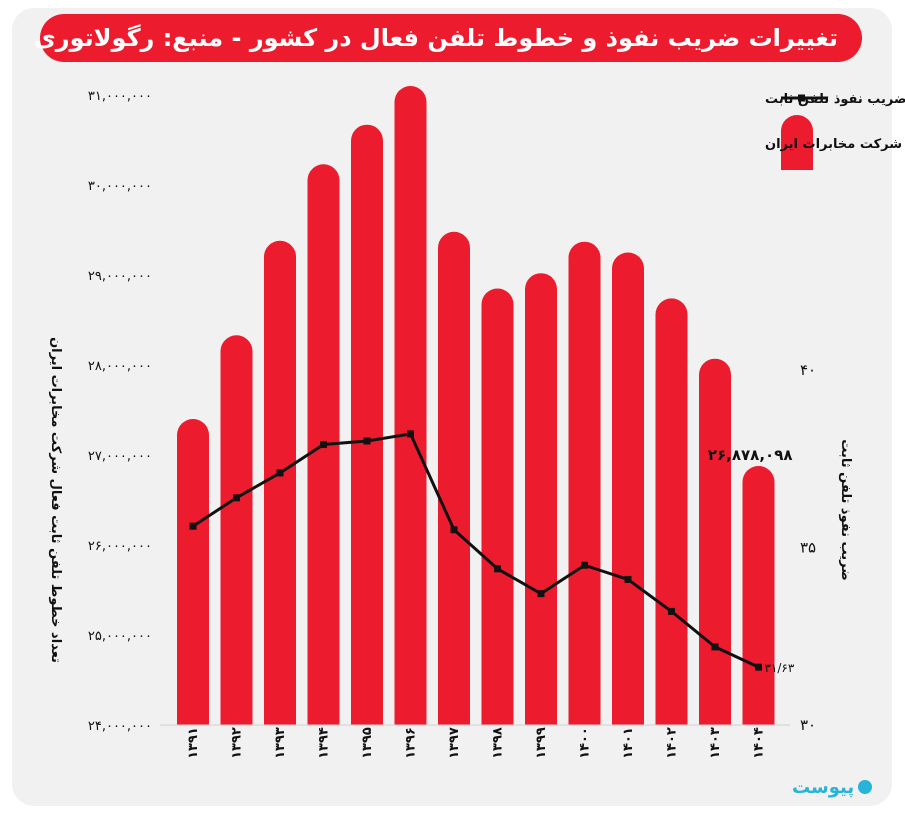 The image size is (905, 818). Describe the element at coordinates (367, 743) in the screenshot. I see `x-tick-label: ۱۳۹۵` at that location.